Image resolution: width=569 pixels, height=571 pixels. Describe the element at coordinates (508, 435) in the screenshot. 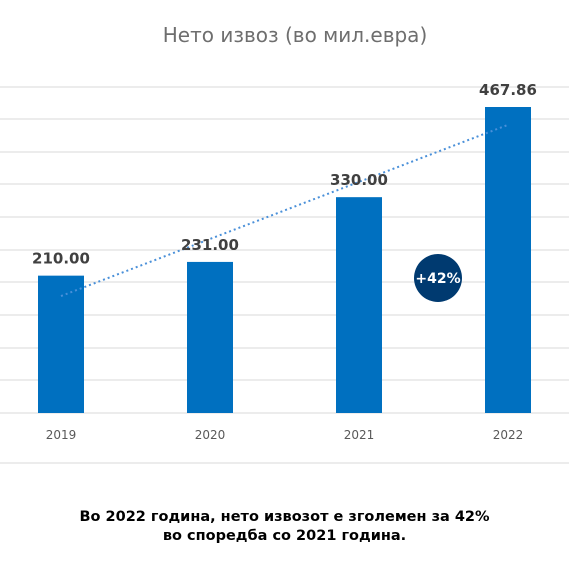

I see `x-tick-2022: 2022` at that location.